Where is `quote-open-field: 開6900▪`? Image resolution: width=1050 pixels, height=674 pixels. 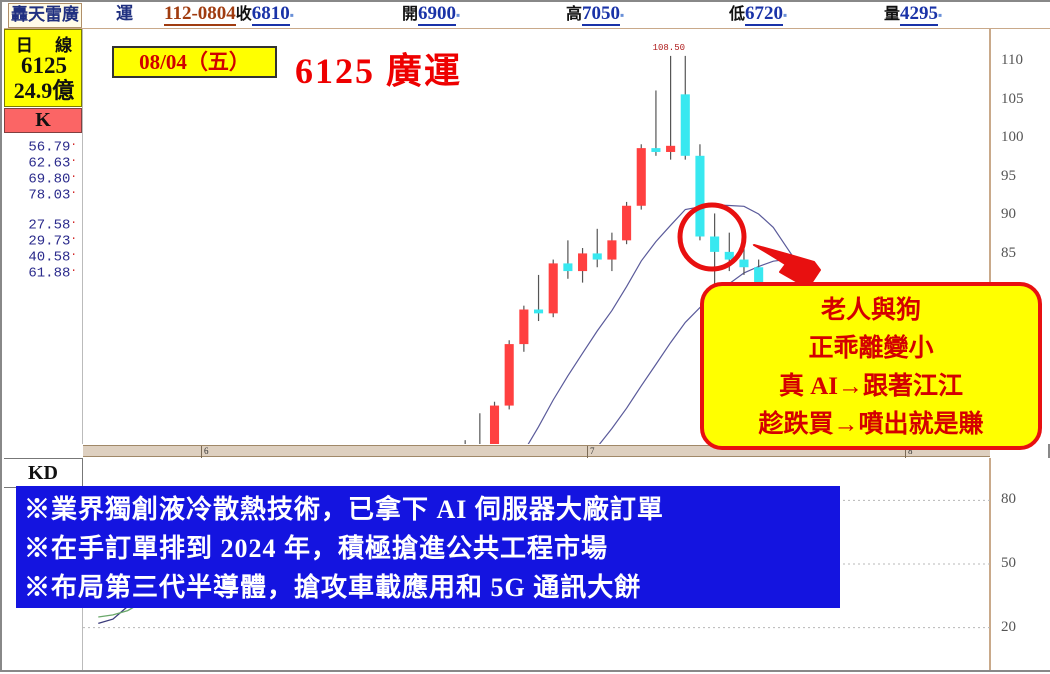
quote-open-field: 開6900▪ is located at coordinates (431, 14).